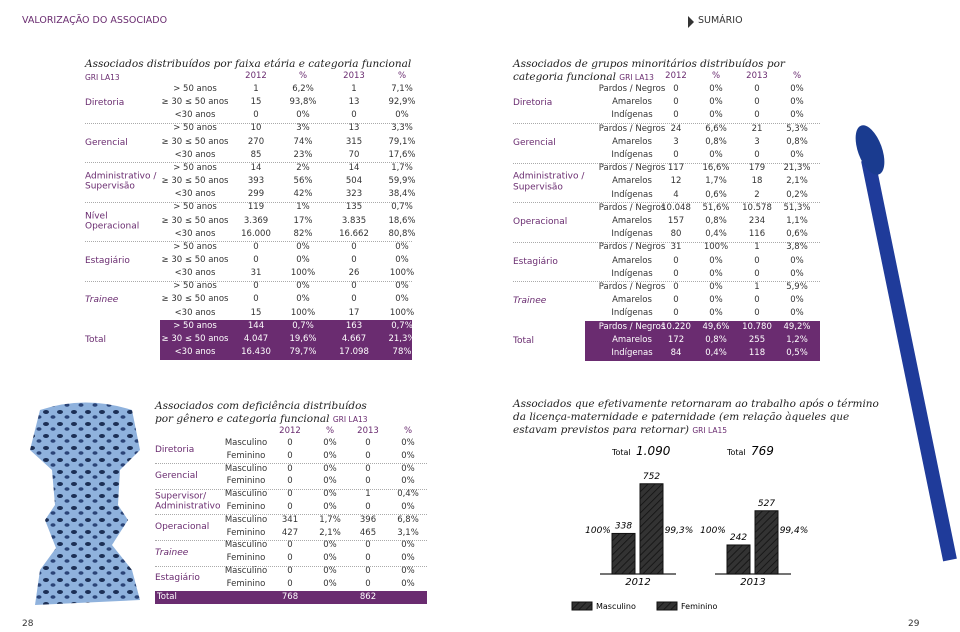  What do you see at coordinates (797, 326) in the screenshot?
I see `total-value: 49,2%` at bounding box center [797, 326].